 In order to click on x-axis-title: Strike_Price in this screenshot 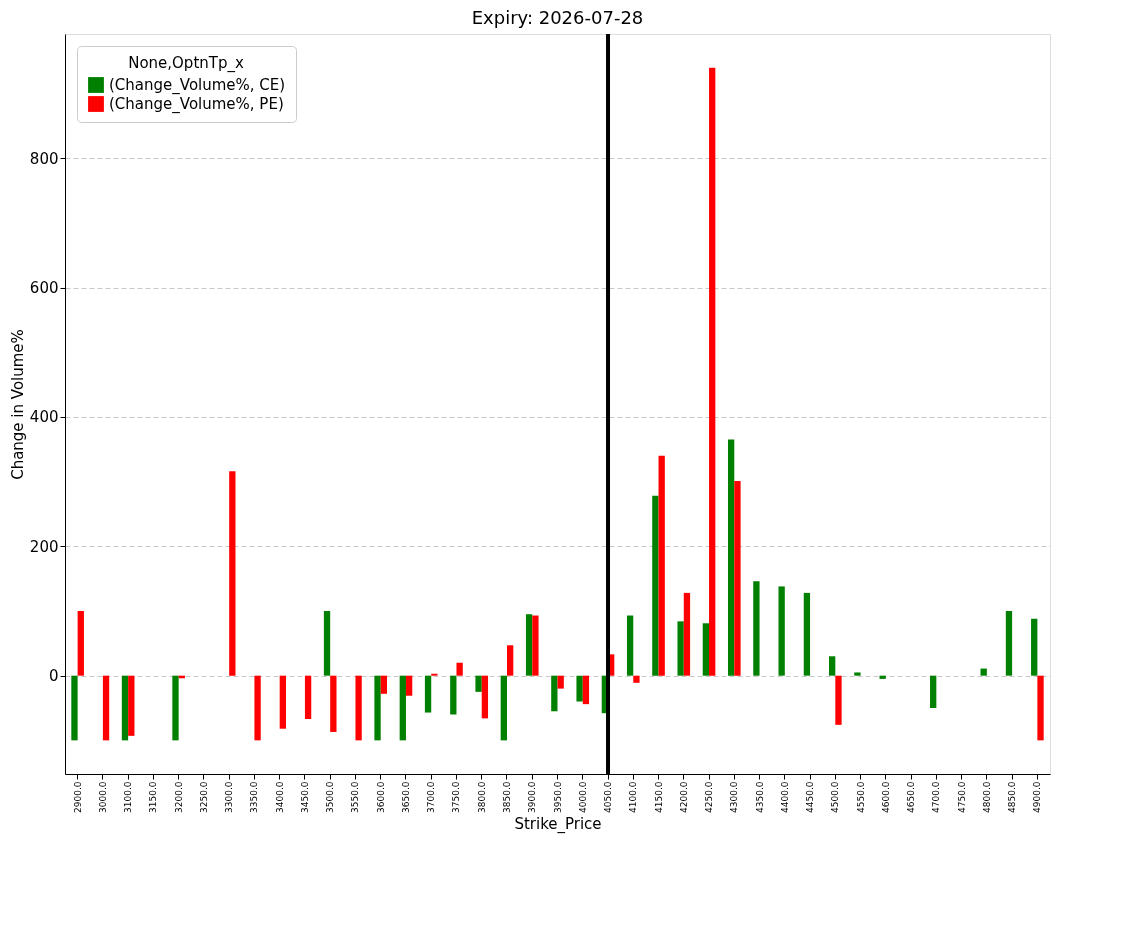, I will do `click(558, 824)`.